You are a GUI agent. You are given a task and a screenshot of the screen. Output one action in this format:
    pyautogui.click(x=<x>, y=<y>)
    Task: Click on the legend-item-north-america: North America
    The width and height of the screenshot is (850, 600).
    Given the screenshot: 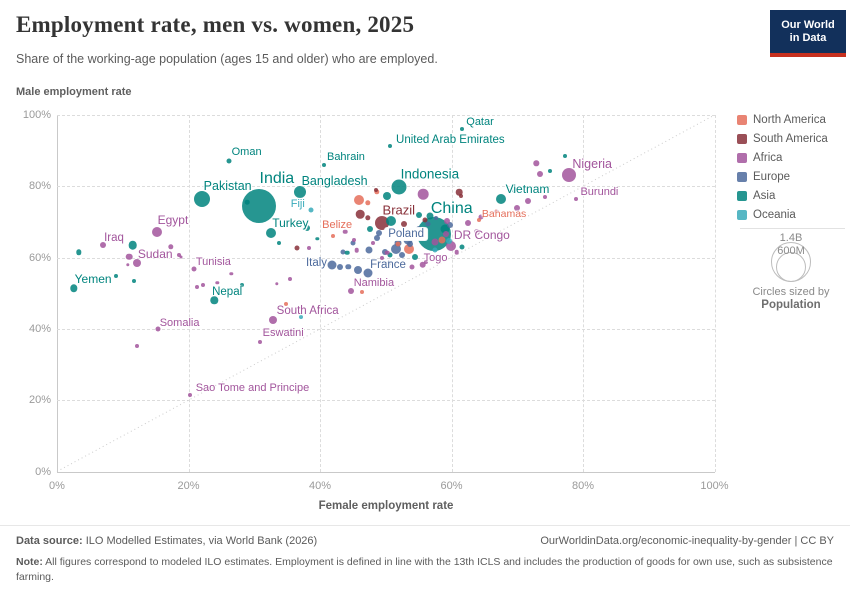 What is the action you would take?
    pyautogui.click(x=782, y=119)
    